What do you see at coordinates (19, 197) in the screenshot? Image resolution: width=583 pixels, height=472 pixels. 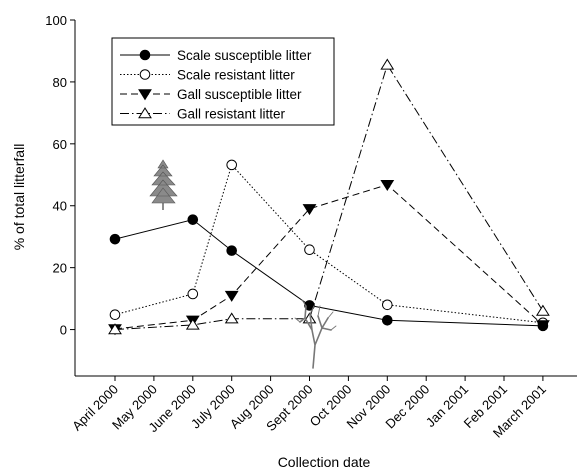 I see `y-axis-title: % of total litterfall` at bounding box center [19, 197].